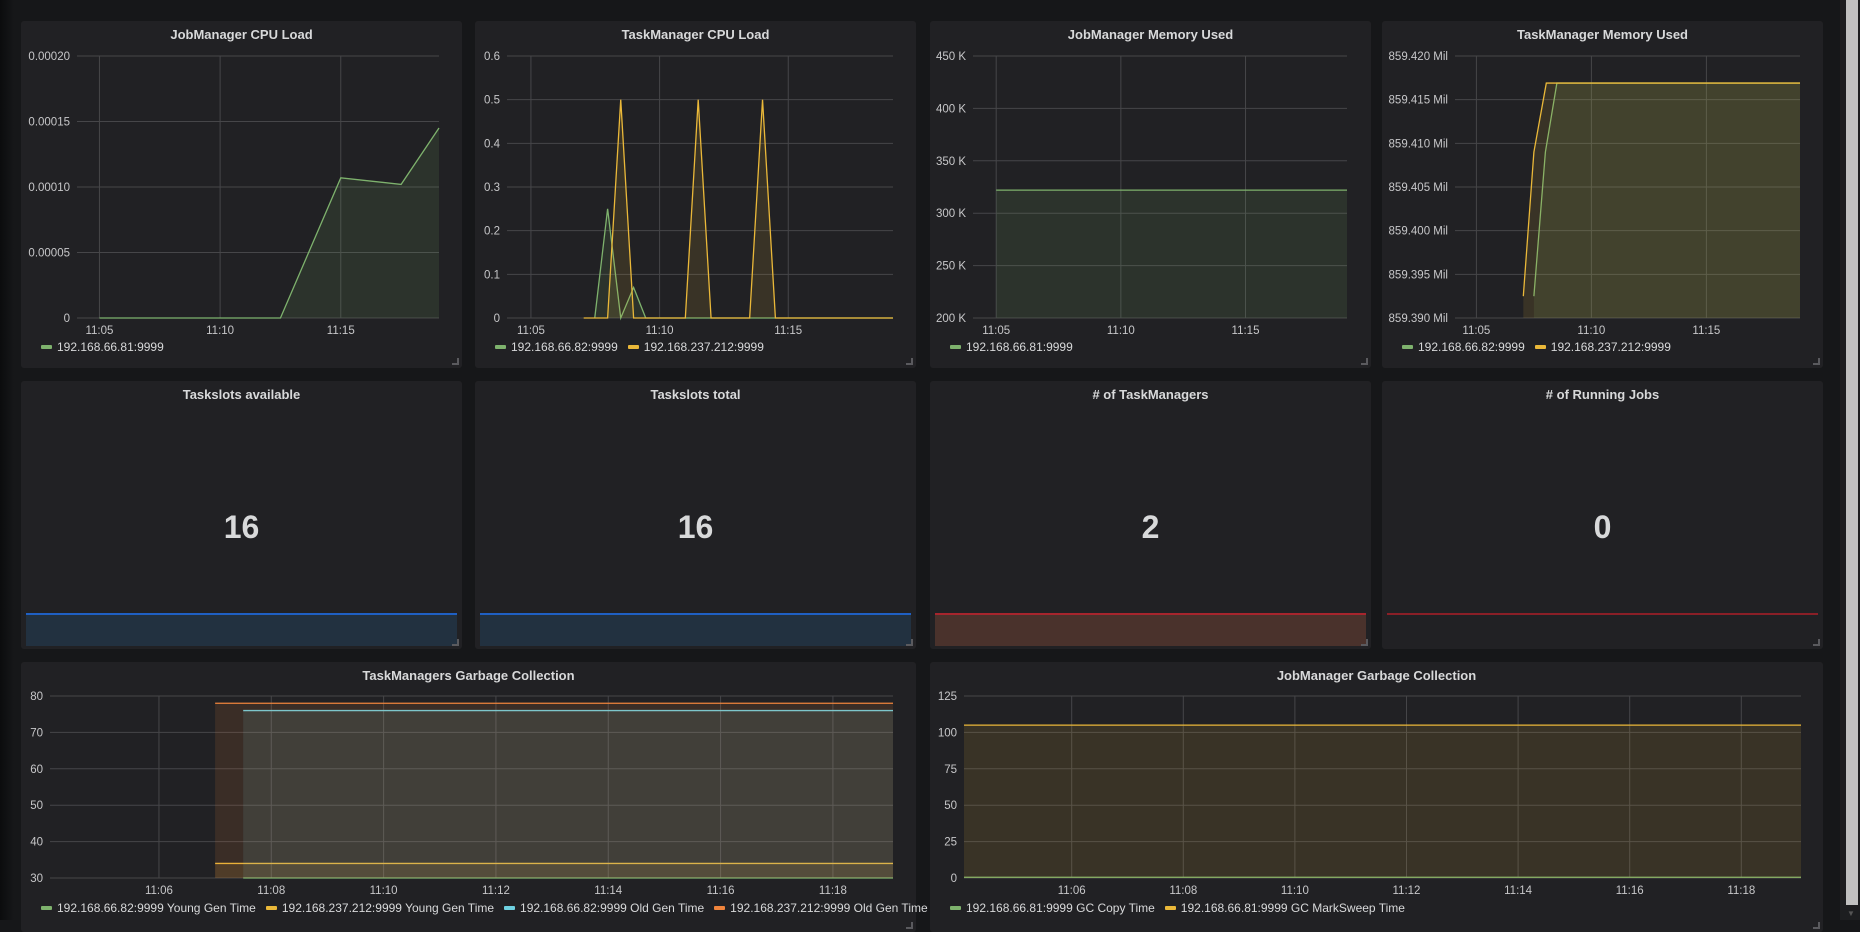 The image size is (1860, 932). Describe the element at coordinates (492, 188) in the screenshot. I see `y-tick-label: 0.3` at that location.